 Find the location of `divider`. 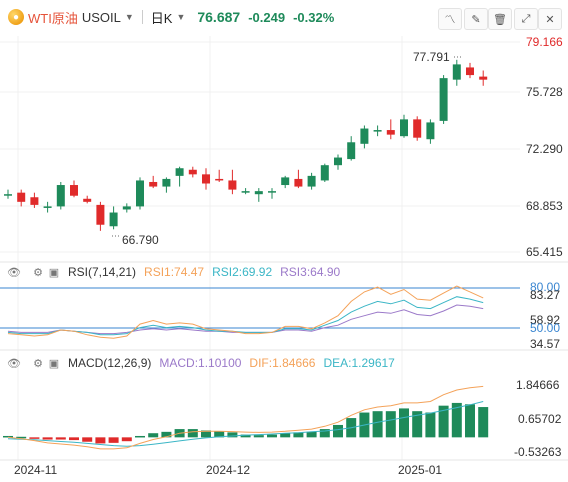

divider is located at coordinates (142, 17).